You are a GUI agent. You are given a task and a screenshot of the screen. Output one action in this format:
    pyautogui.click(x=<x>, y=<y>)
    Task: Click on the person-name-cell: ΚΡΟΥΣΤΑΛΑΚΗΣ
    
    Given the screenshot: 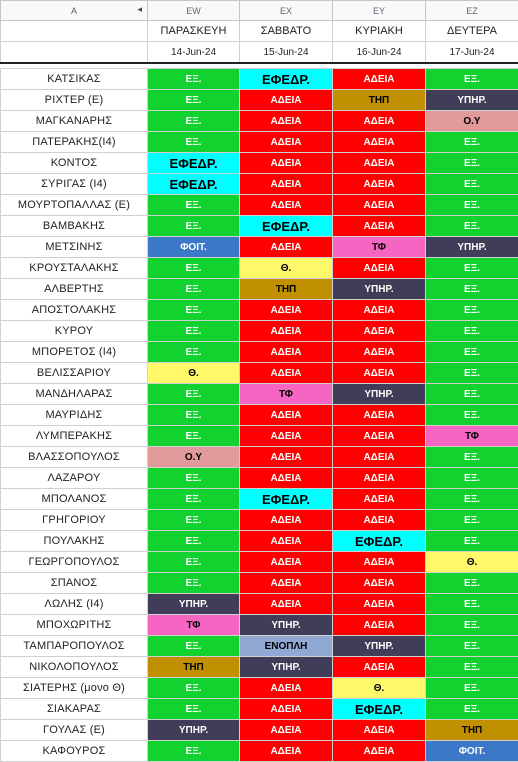 What is the action you would take?
    pyautogui.click(x=74, y=268)
    